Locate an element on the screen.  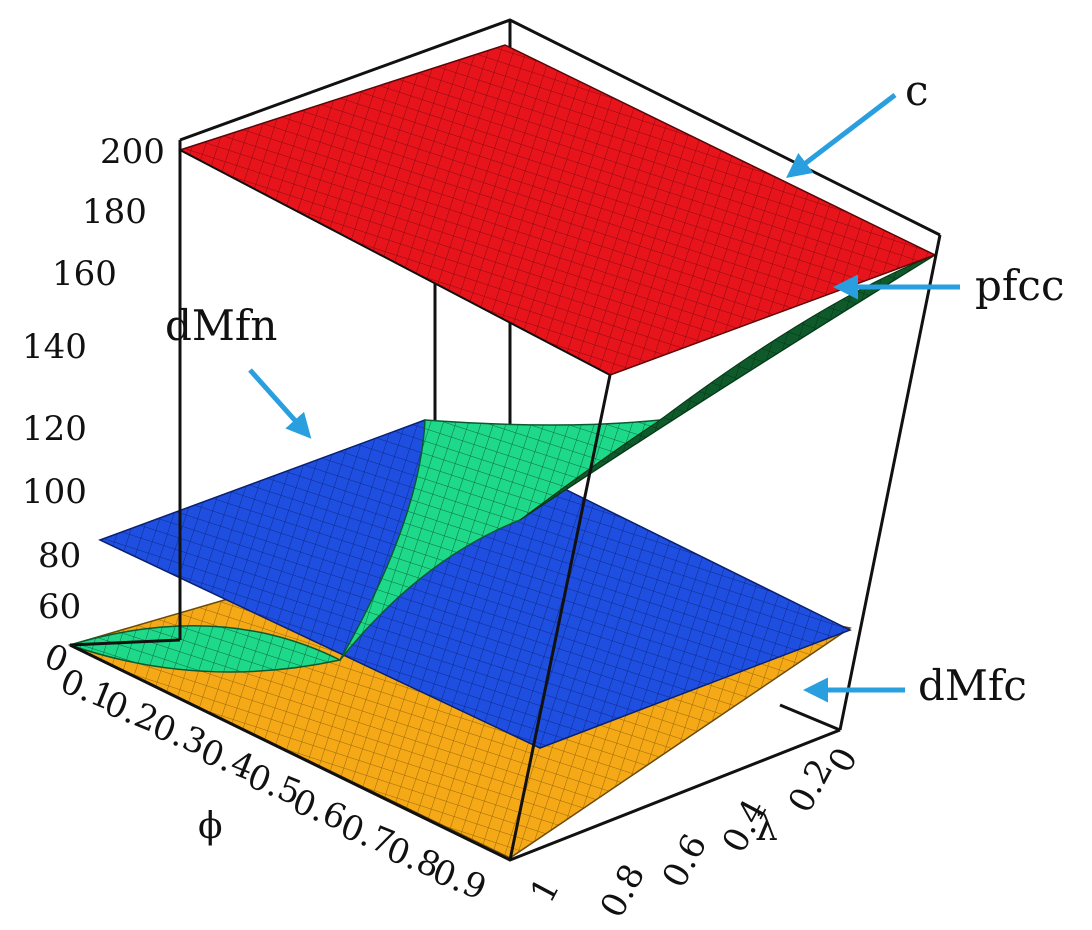
callout-arrow-c is located at coordinates (841, 136).